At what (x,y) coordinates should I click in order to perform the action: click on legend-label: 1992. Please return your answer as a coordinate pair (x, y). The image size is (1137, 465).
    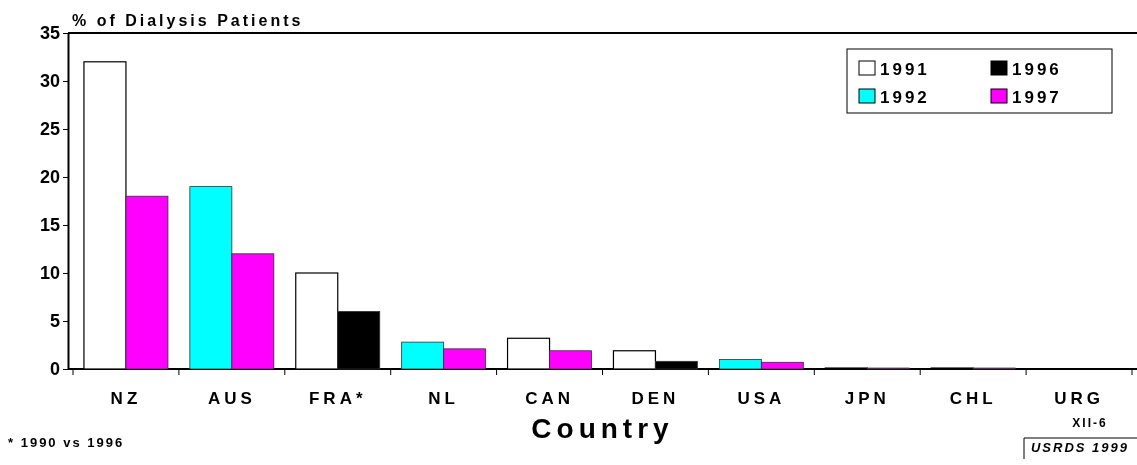
    Looking at the image, I should click on (905, 97).